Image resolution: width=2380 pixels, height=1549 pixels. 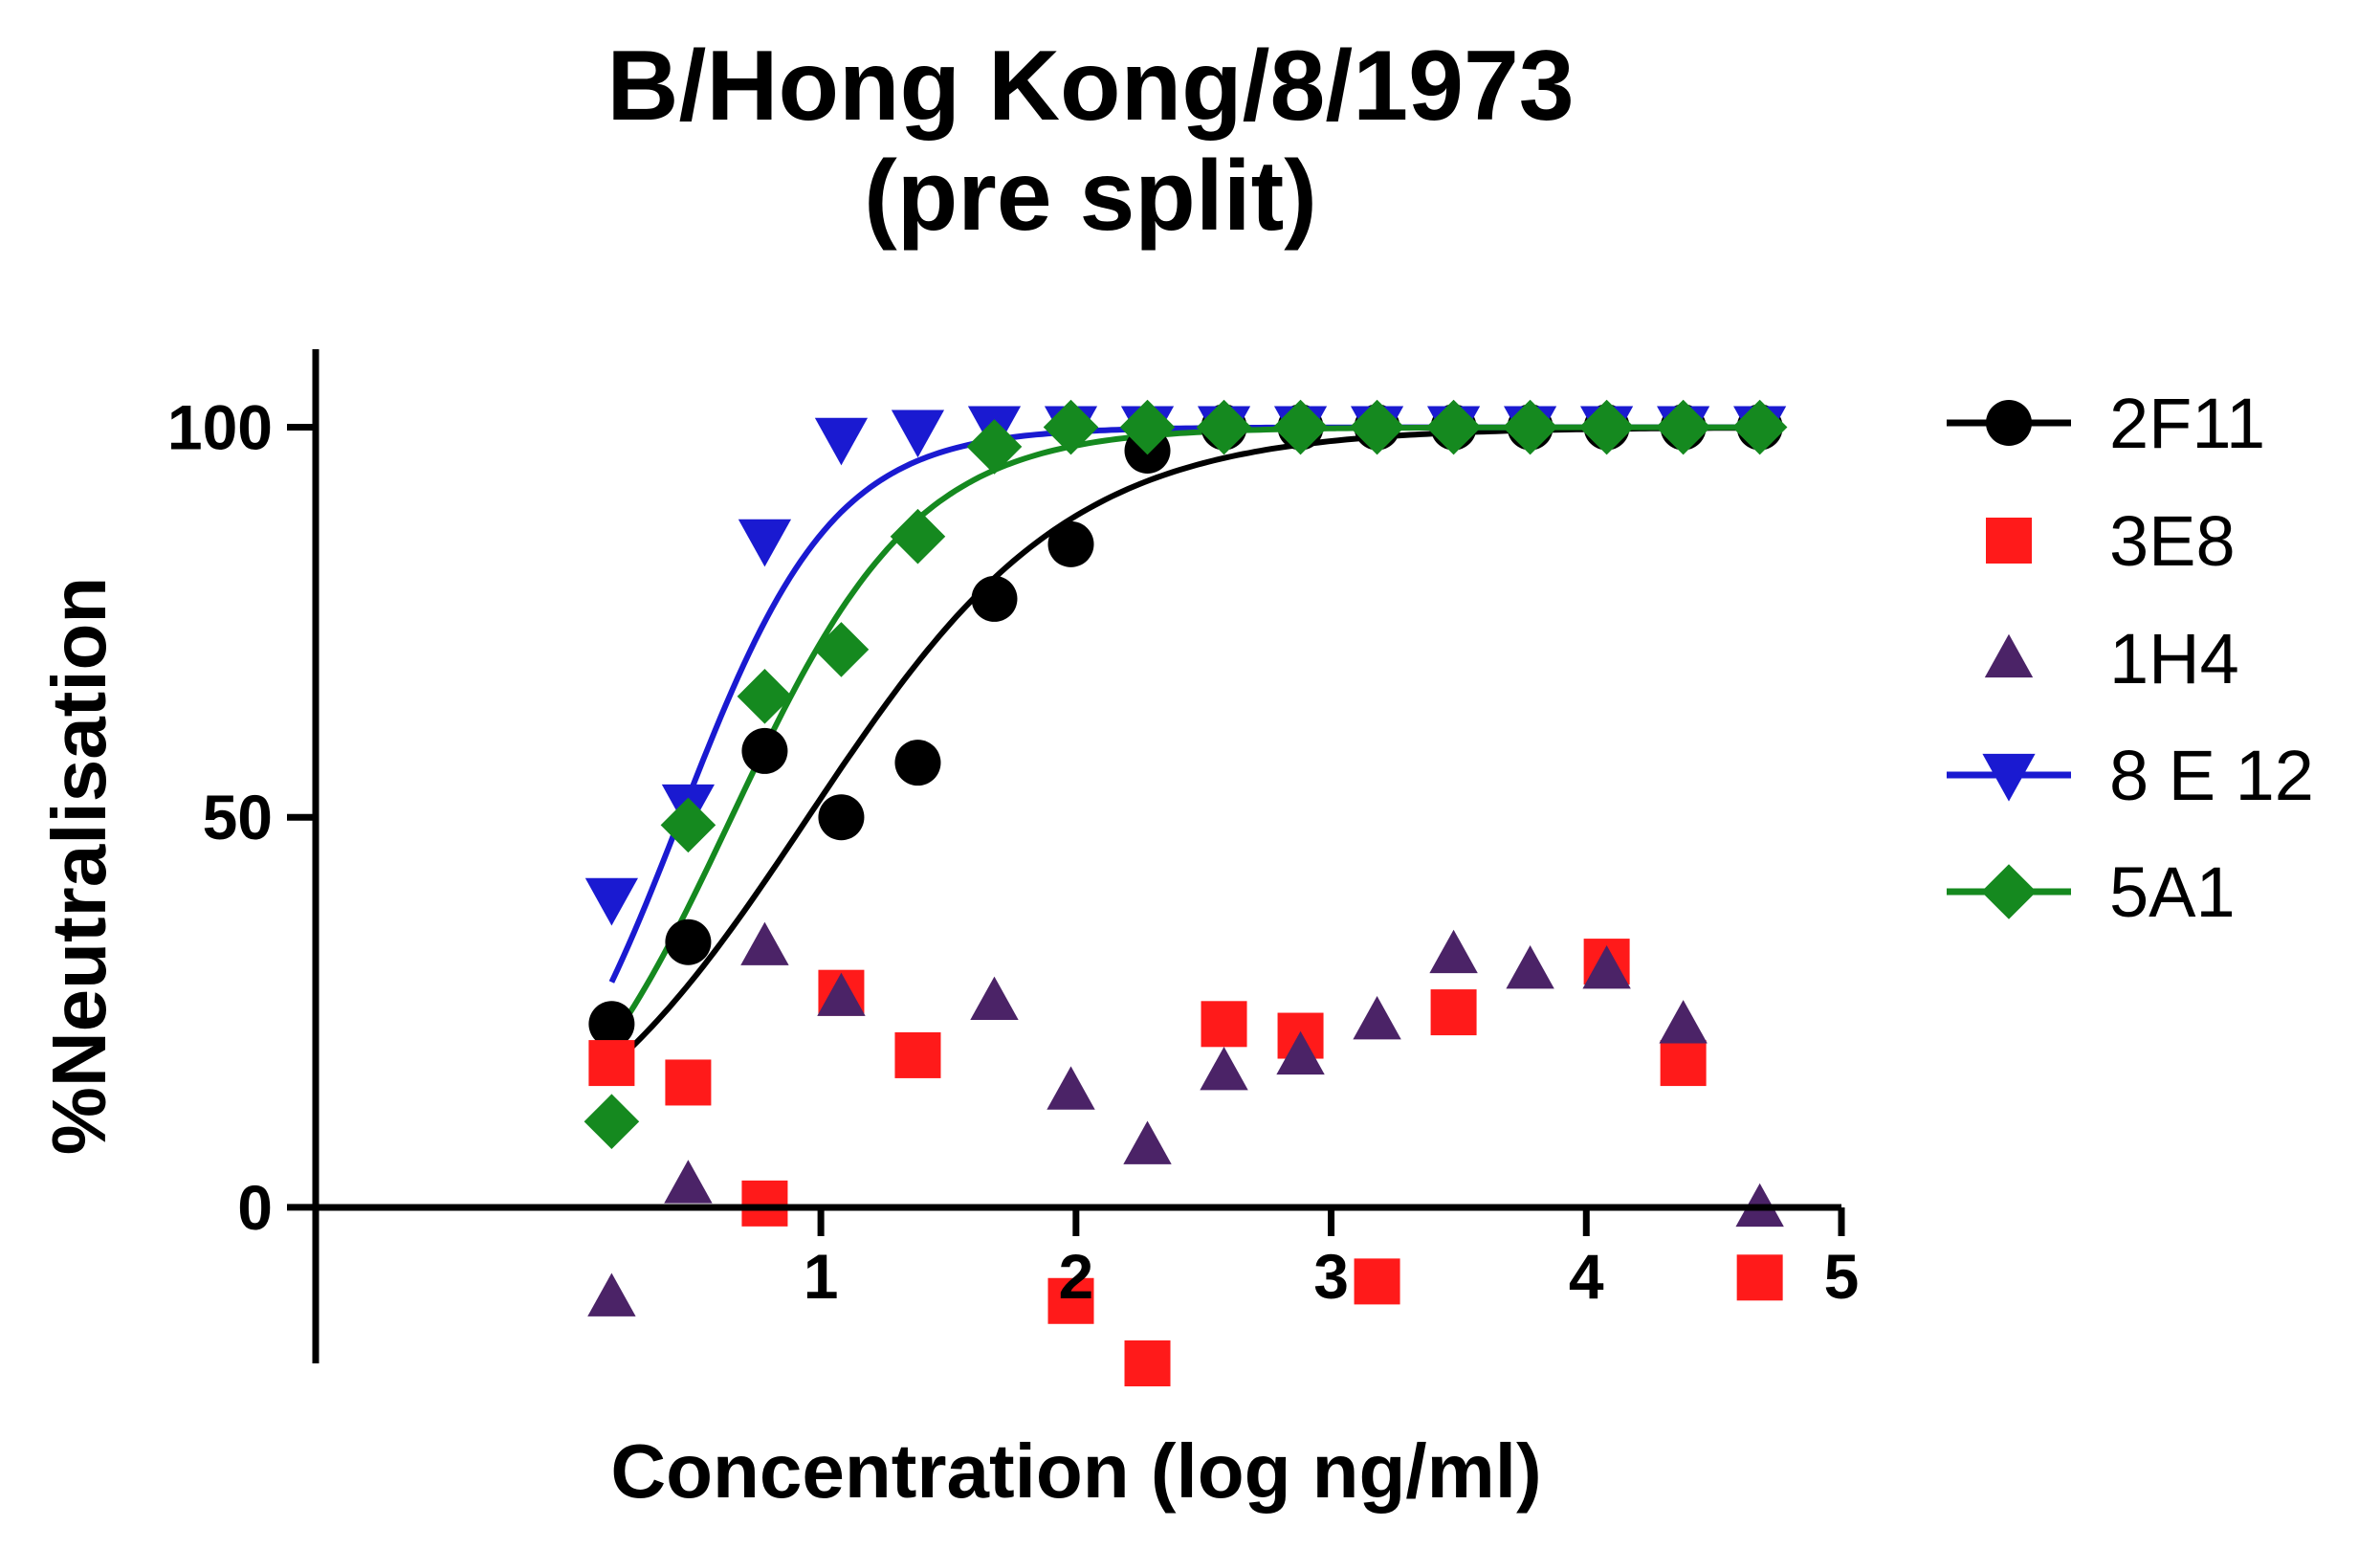 I want to click on legend-label: 1H4, so click(x=2174, y=659).